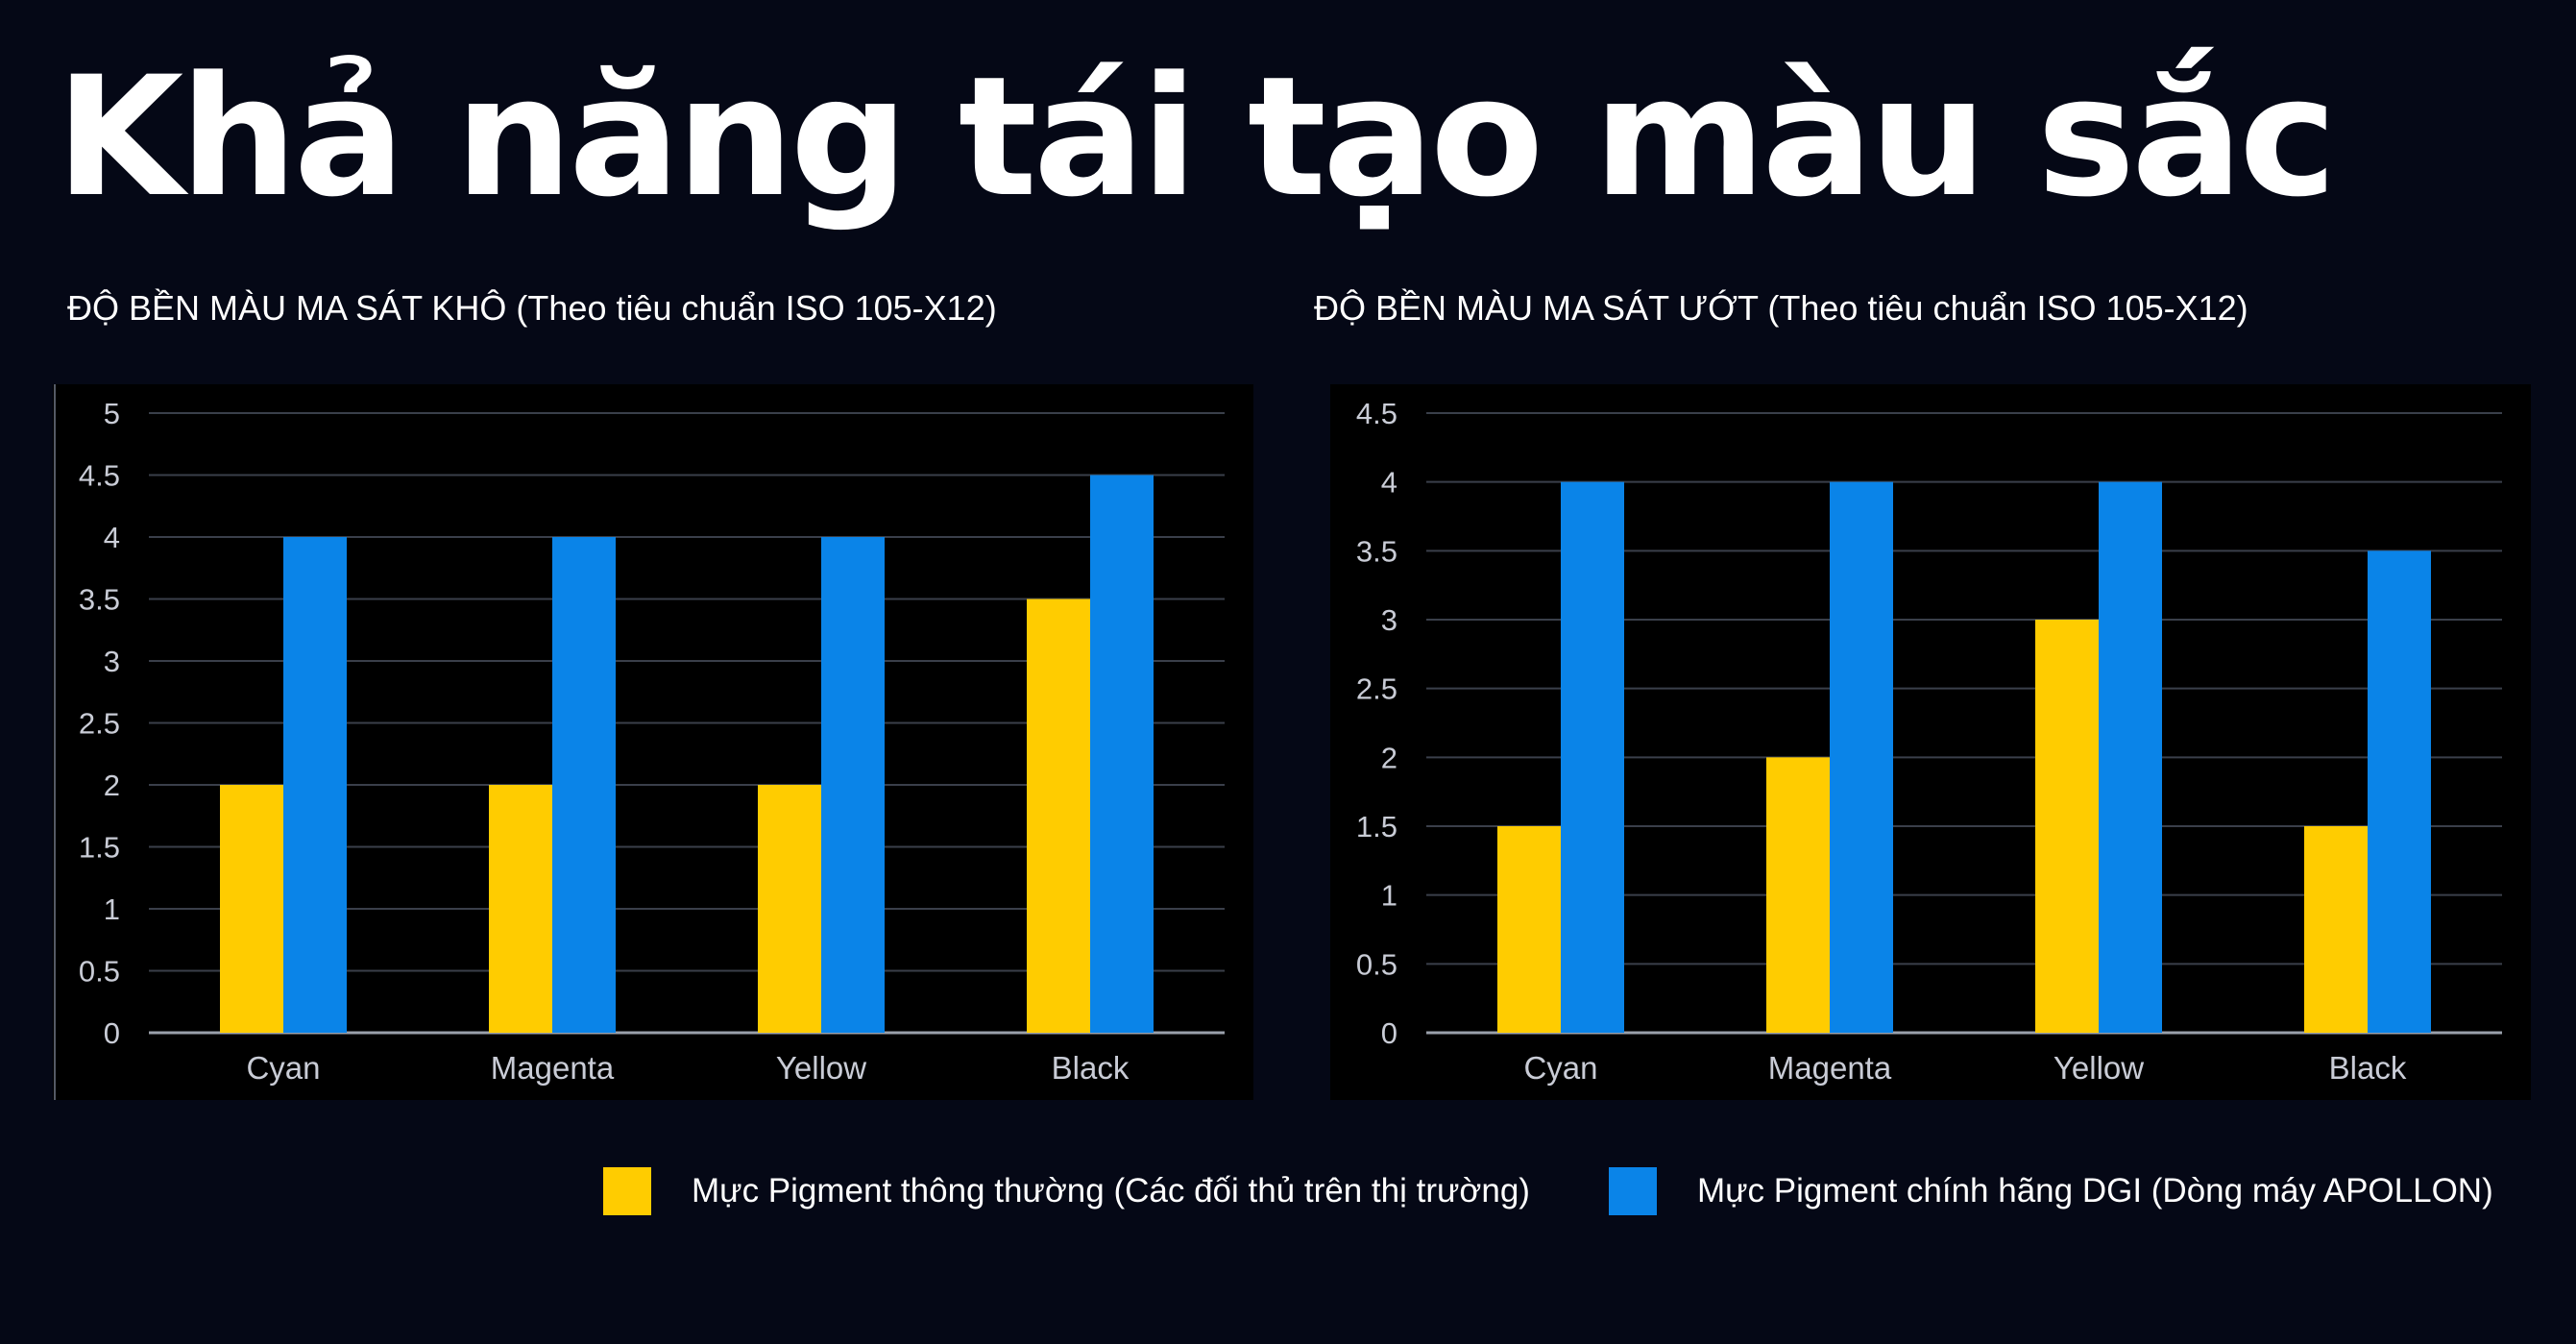 Image resolution: width=2576 pixels, height=1344 pixels. What do you see at coordinates (627, 1191) in the screenshot?
I see `legend-swatch-yellow` at bounding box center [627, 1191].